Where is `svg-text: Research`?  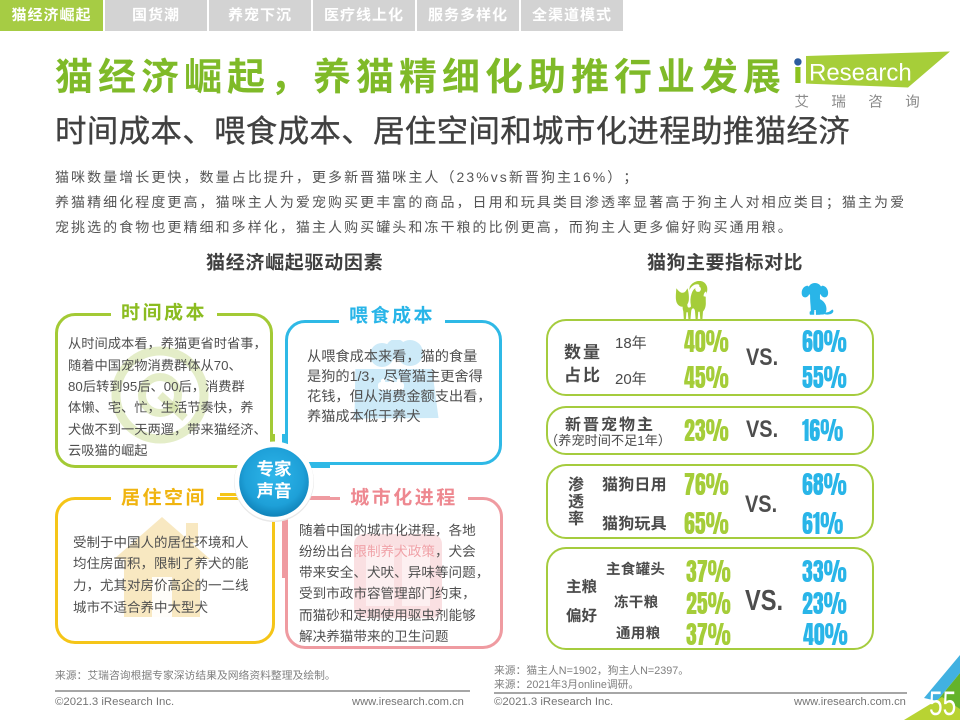
svg-text: Research is located at coordinates (860, 73).